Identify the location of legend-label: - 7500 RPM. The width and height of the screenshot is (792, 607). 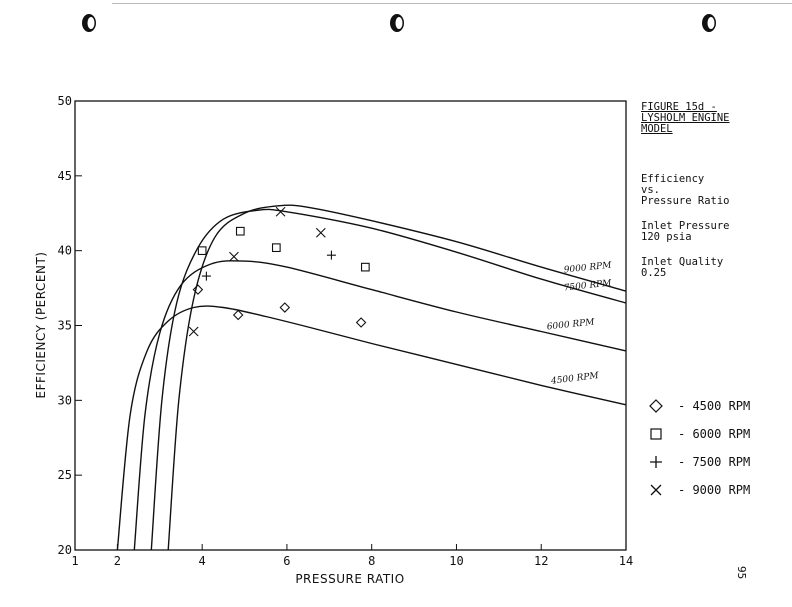
(714, 462).